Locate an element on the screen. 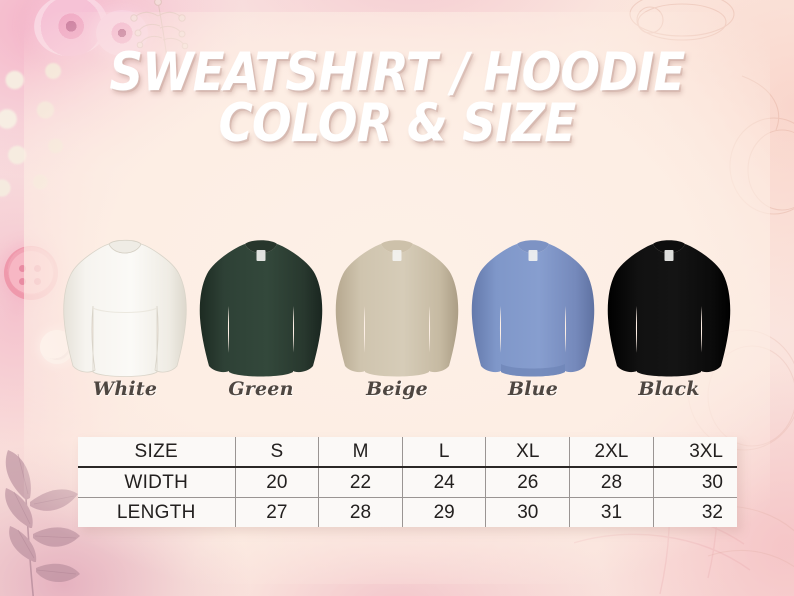 This screenshot has width=794, height=596. table-row-length: LENGTH 27 28 29 30 31 32 is located at coordinates (407, 512).